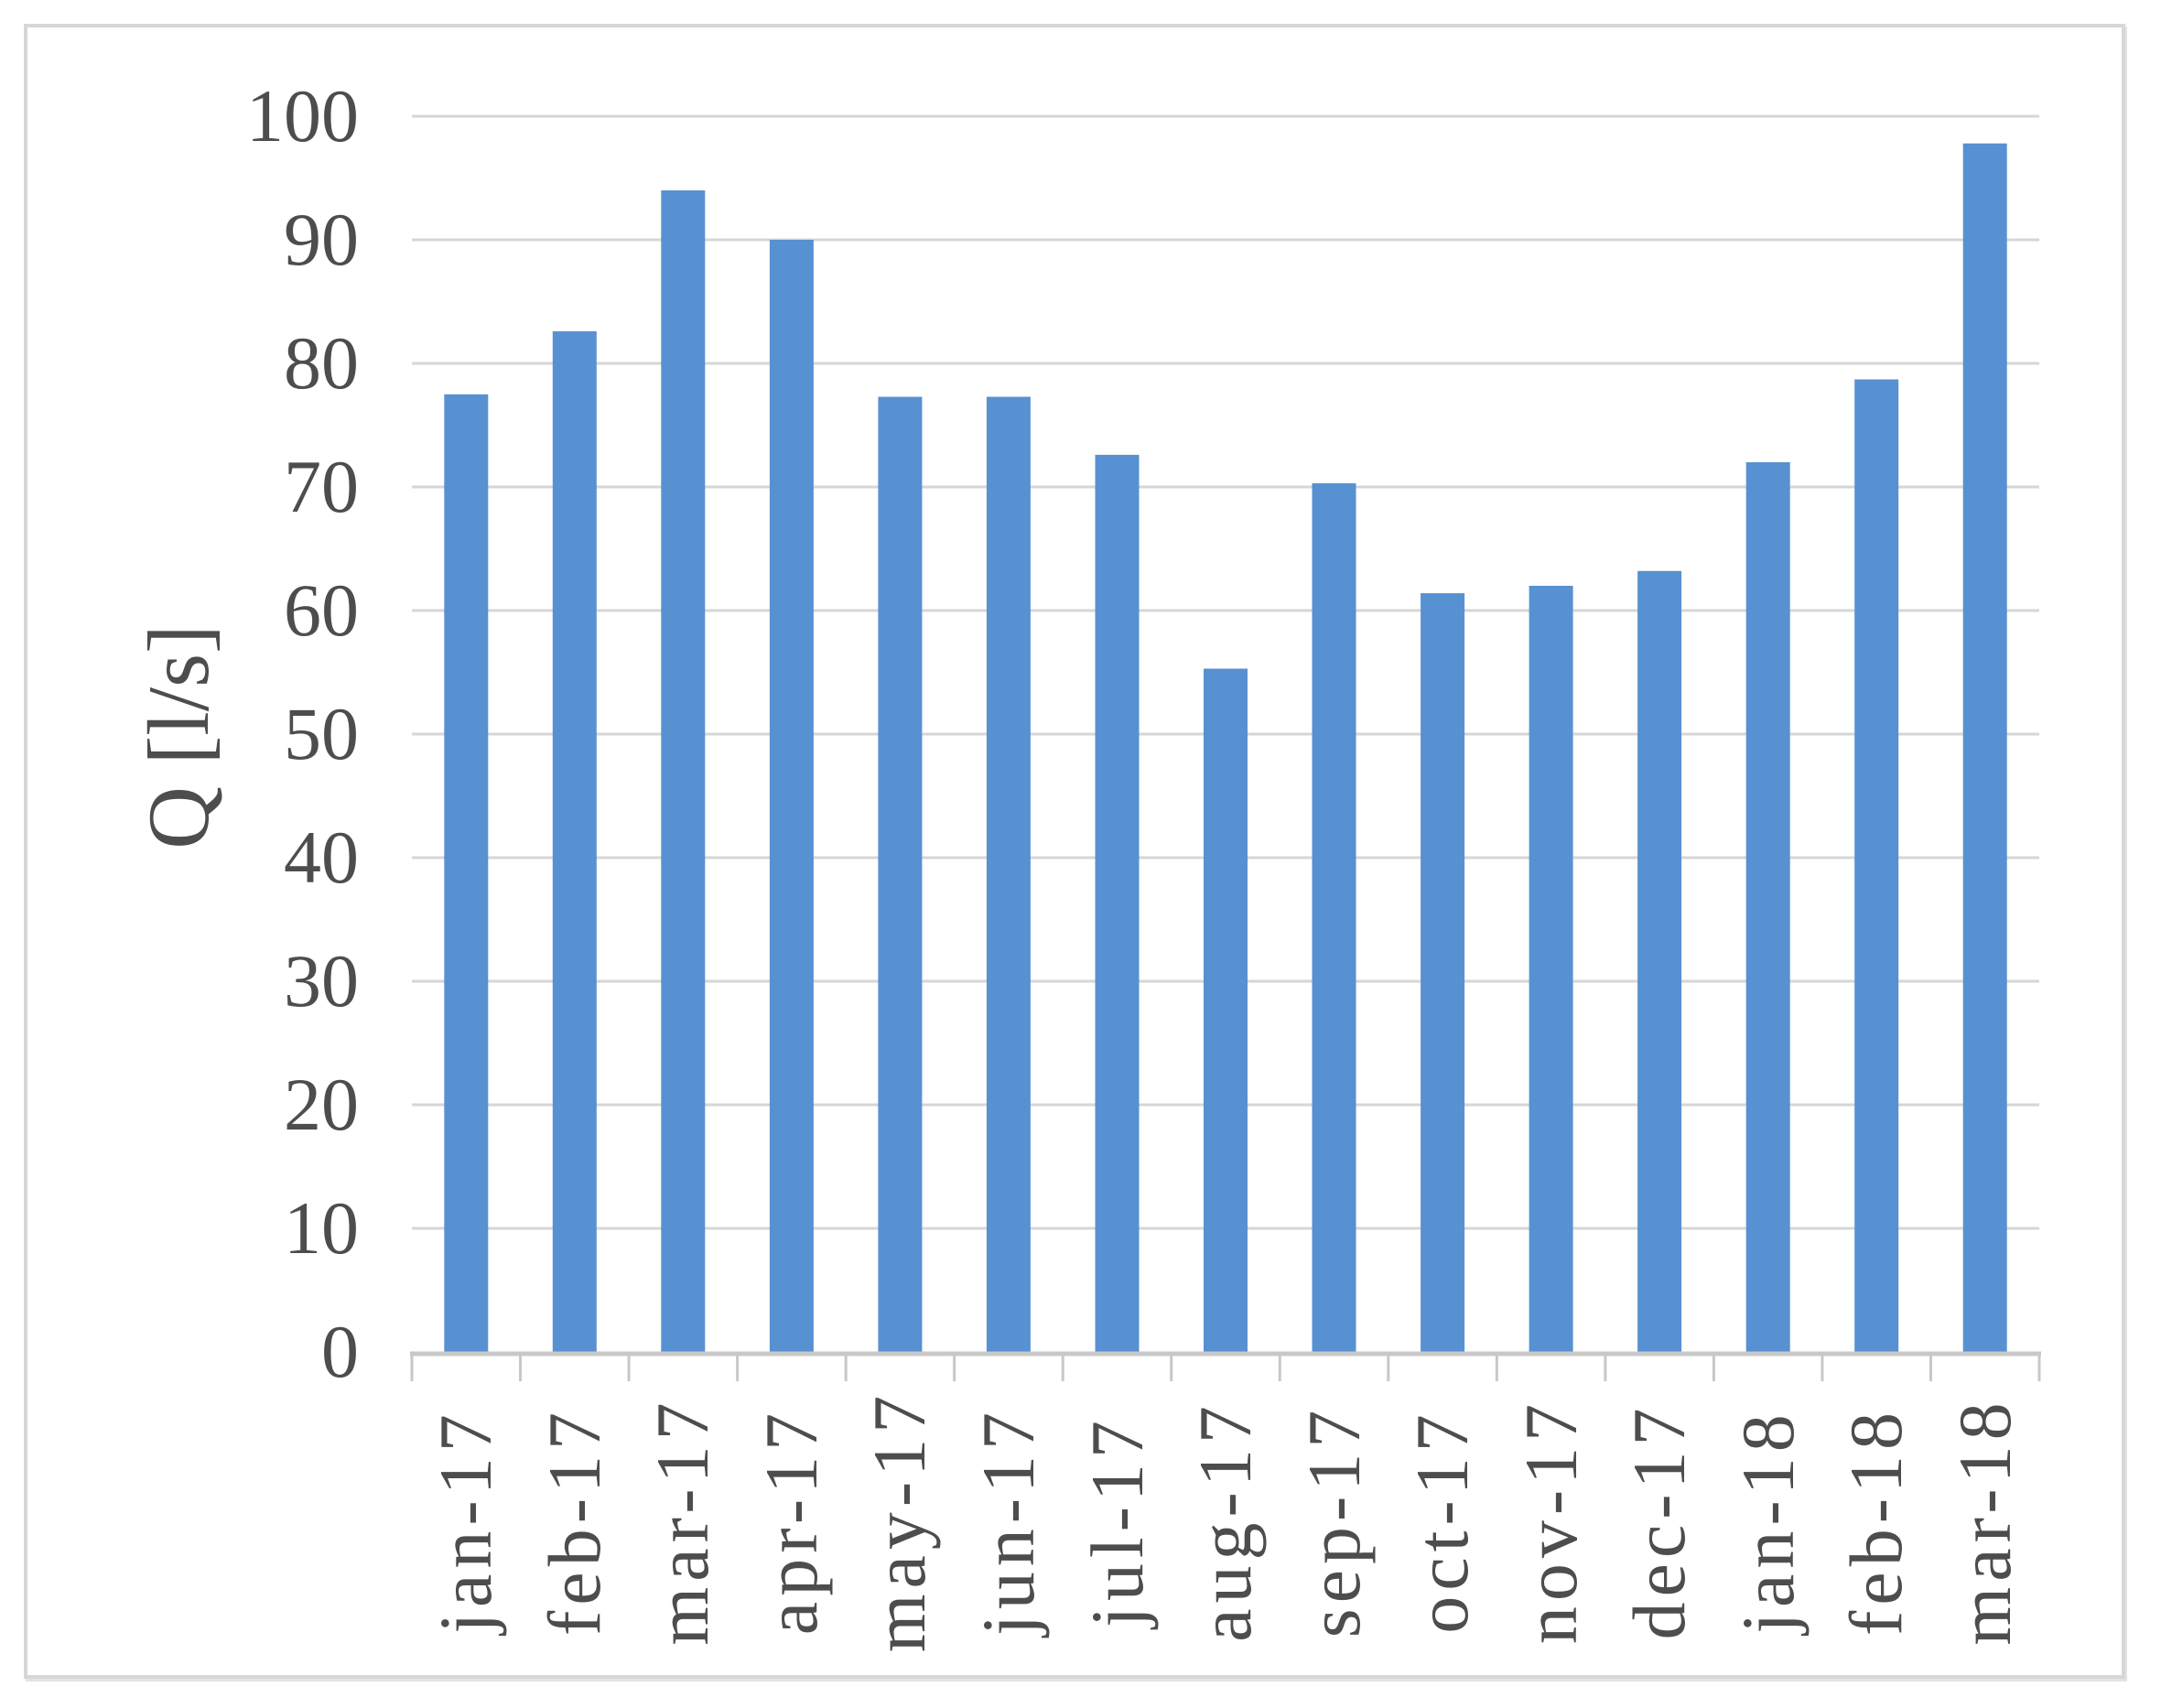  What do you see at coordinates (302, 115) in the screenshot?
I see `y-tick-label-100: 100` at bounding box center [302, 115].